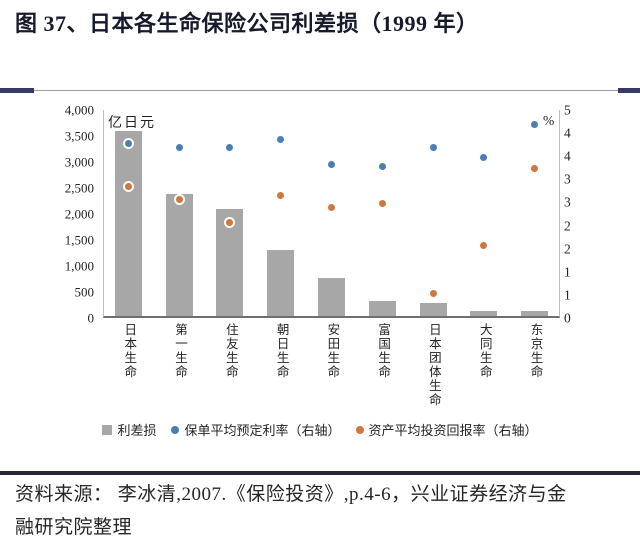 This screenshot has width=640, height=557. I want to click on left-axis-tick: 4,000, so click(79, 110).